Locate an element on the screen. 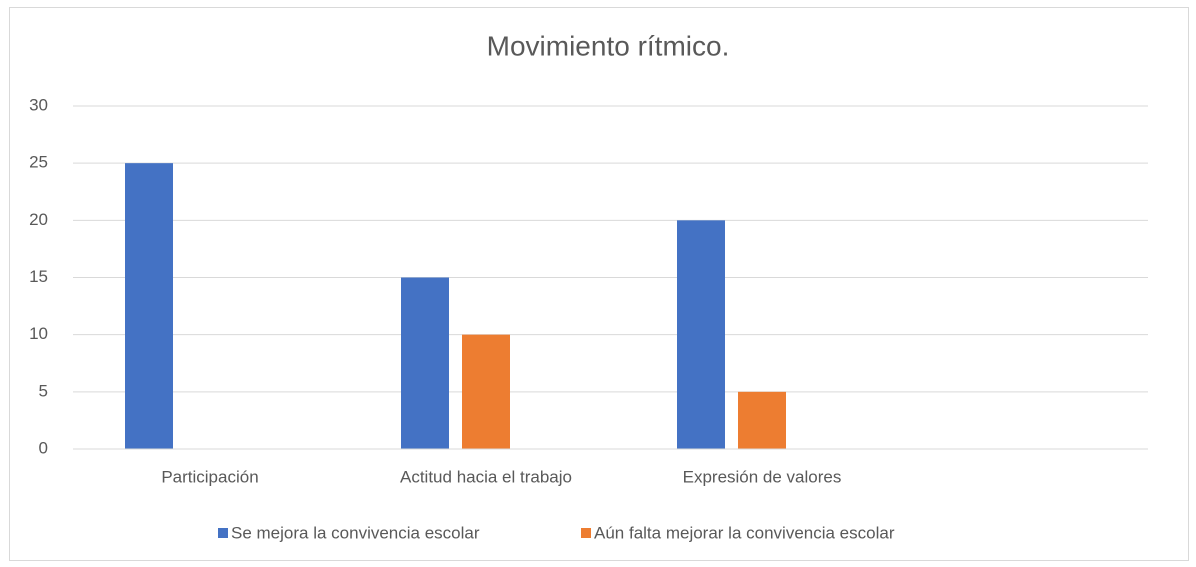 The width and height of the screenshot is (1196, 567). chart-title: Movimiento rítmico. is located at coordinates (608, 45).